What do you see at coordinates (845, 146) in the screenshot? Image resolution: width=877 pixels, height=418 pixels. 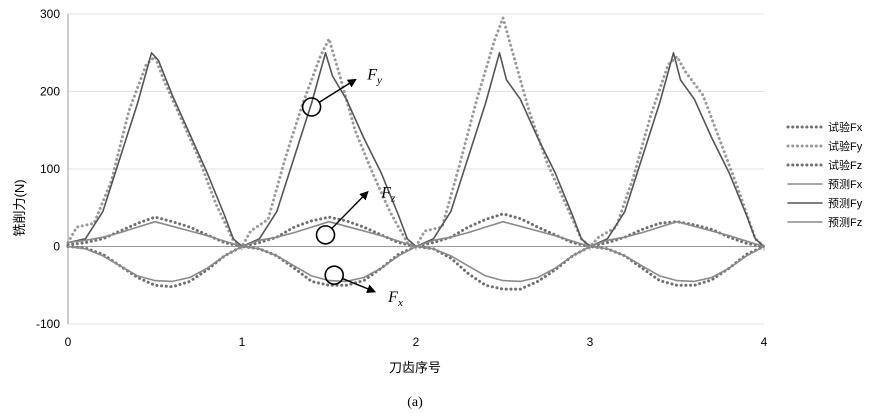 I see `legend-label-2: 试验Fy` at bounding box center [845, 146].